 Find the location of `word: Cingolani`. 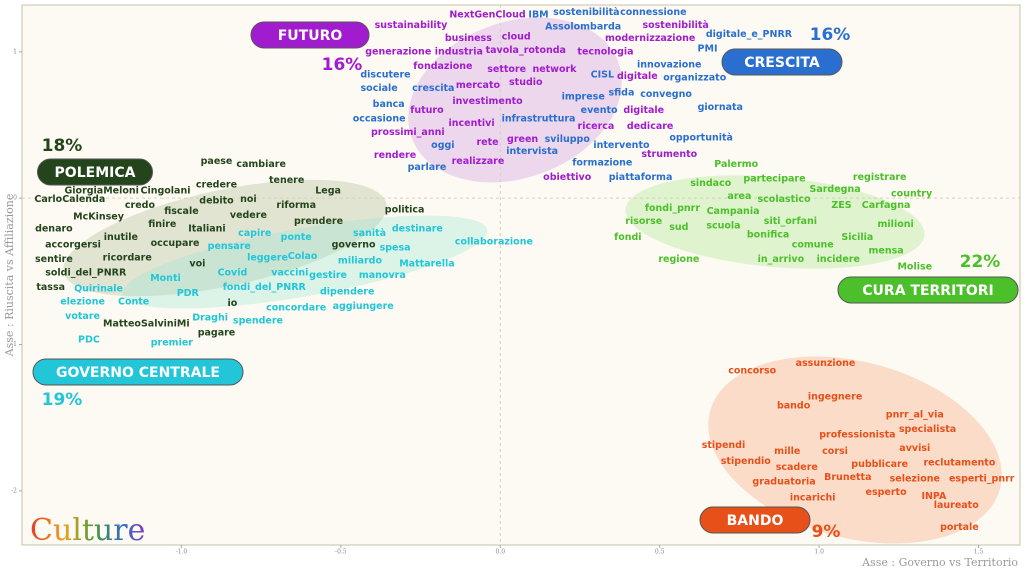

word: Cingolani is located at coordinates (165, 190).